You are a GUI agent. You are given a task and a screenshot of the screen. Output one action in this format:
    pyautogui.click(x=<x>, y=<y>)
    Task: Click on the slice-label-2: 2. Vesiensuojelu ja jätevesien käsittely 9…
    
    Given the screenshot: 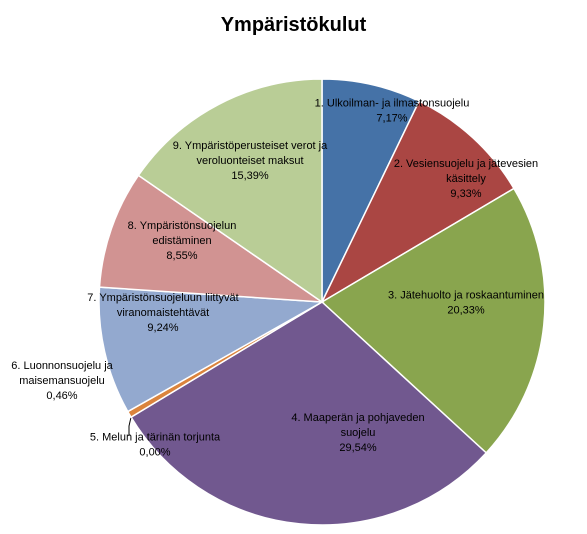 What is the action you would take?
    pyautogui.click(x=466, y=179)
    